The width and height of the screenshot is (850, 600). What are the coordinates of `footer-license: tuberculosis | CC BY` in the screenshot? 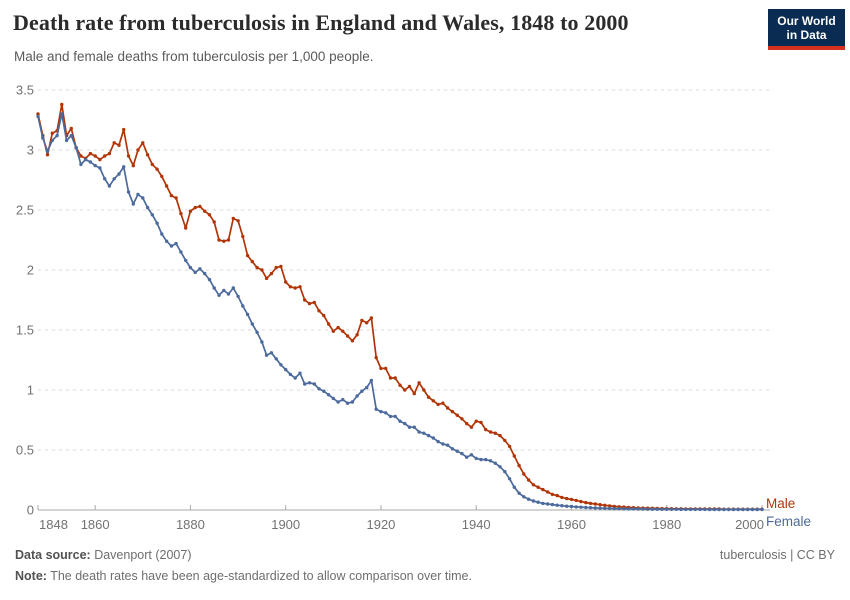 It's located at (777, 555).